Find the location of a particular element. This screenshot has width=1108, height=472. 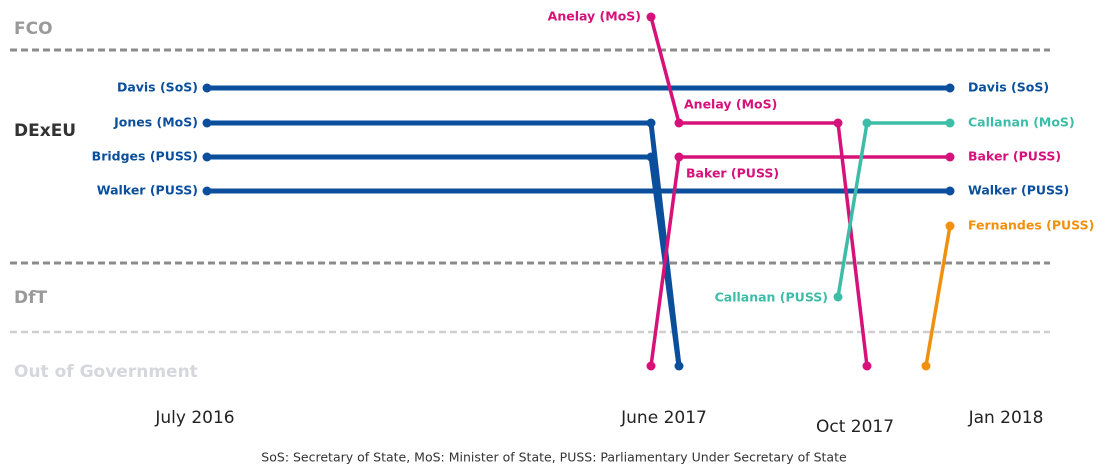

department: DExEU is located at coordinates (45, 131).